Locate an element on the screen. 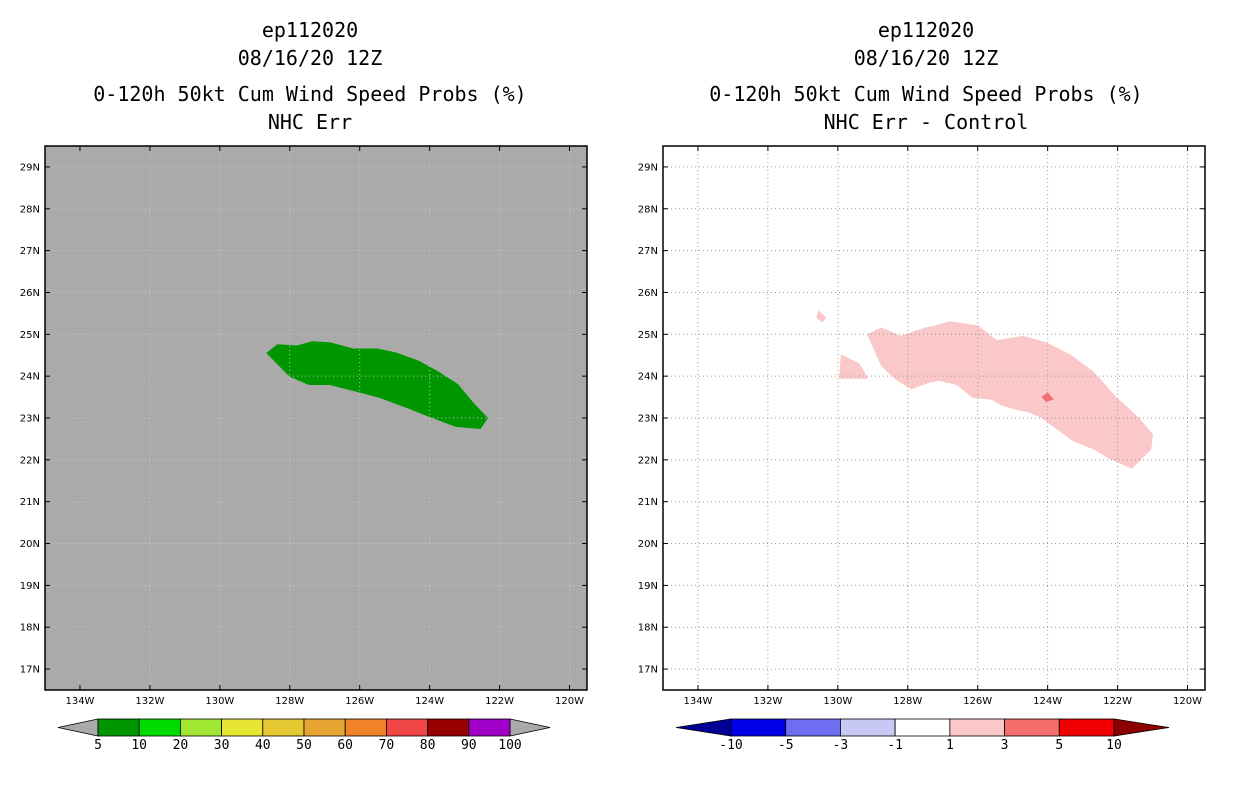 This screenshot has height=800, width=1236. y-tick-label: 18N is located at coordinates (648, 628).